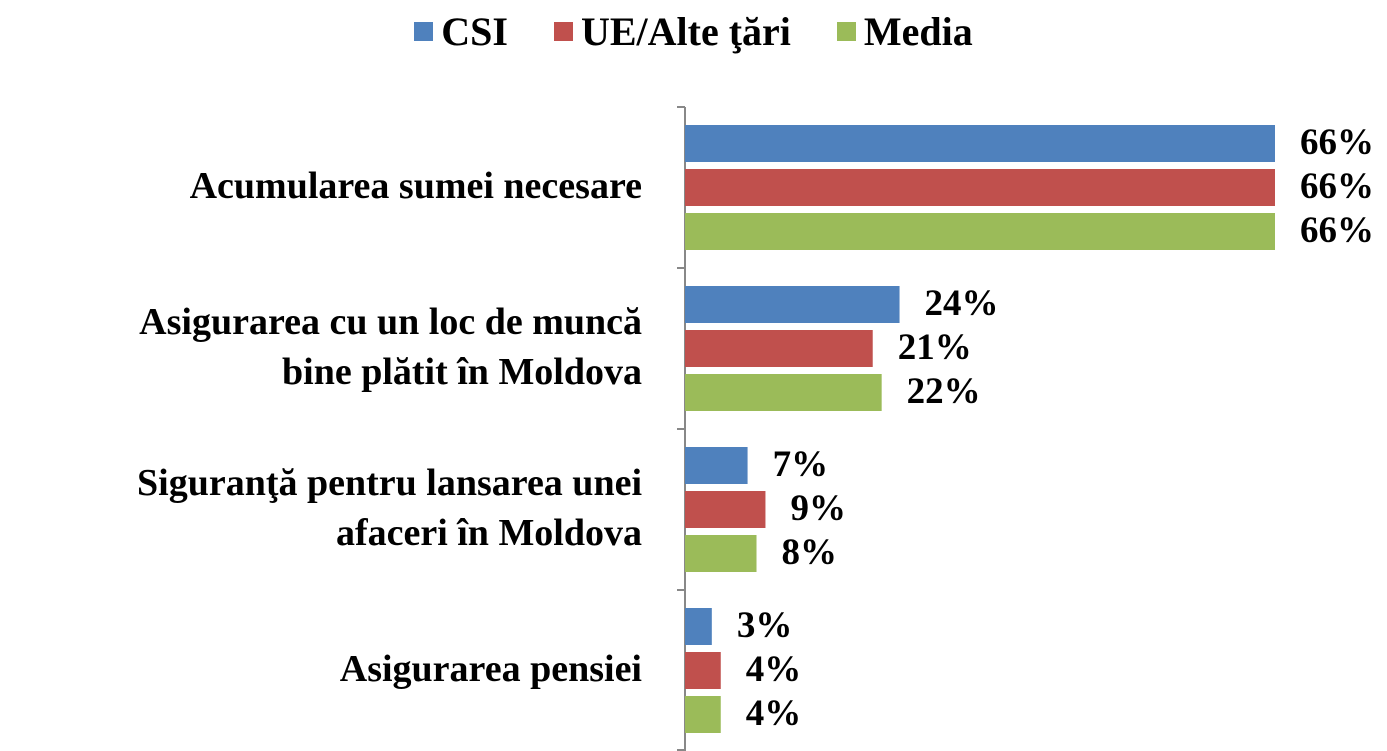 Image resolution: width=1387 pixels, height=751 pixels. I want to click on legend-item: UE/Alte ţări, so click(672, 31).